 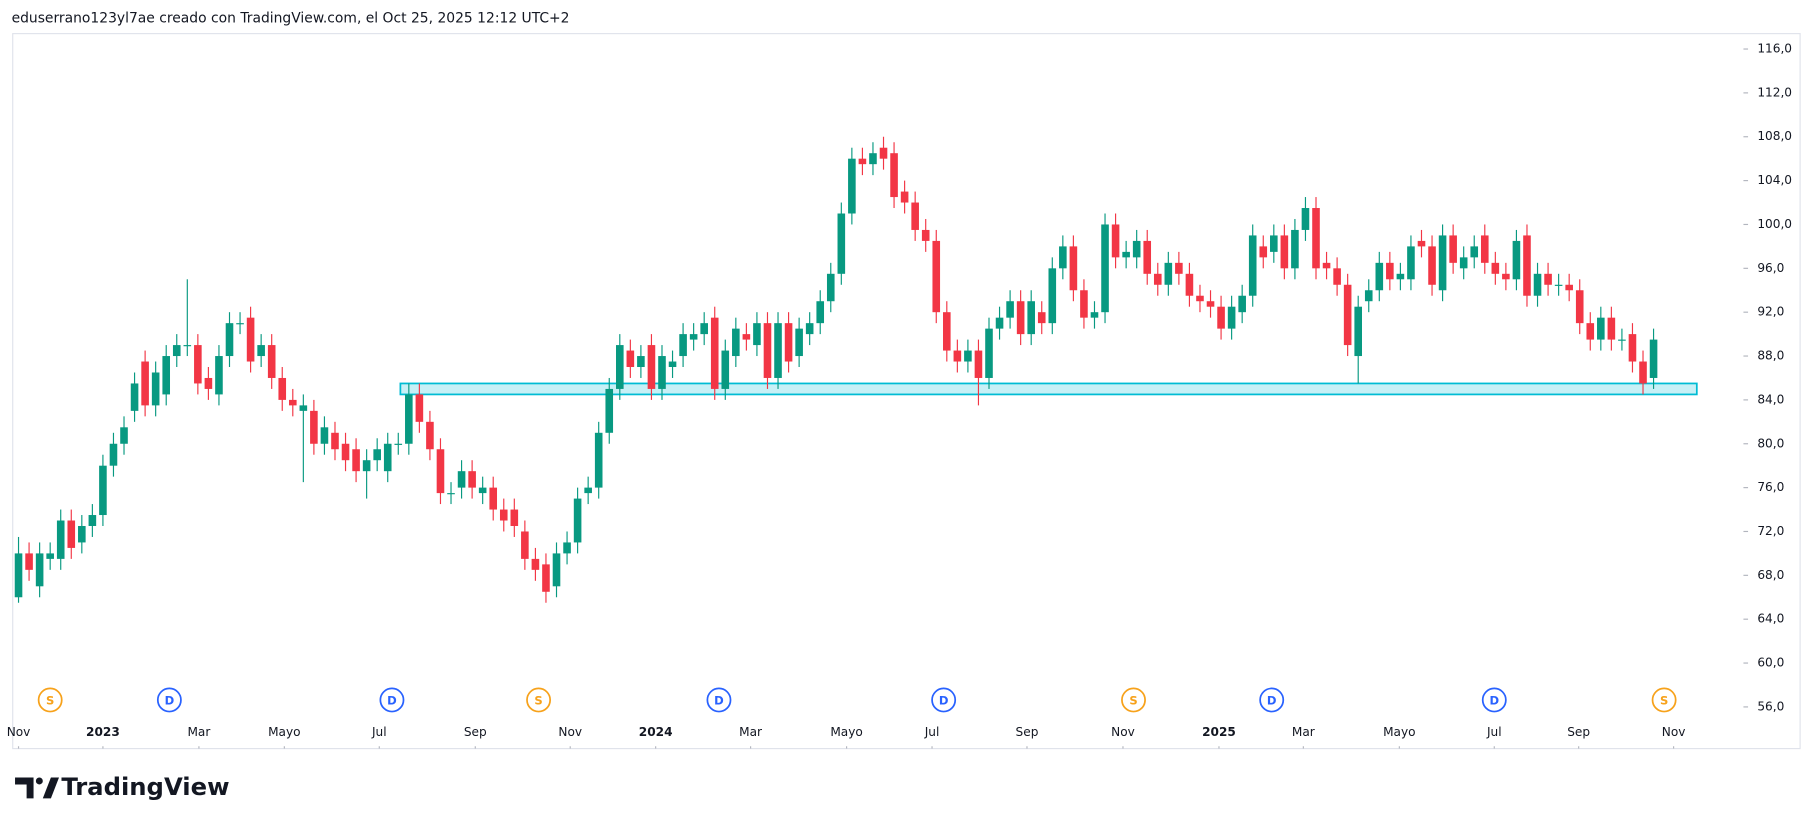 I want to click on y-tick-label: 104,0, so click(x=1774, y=180).